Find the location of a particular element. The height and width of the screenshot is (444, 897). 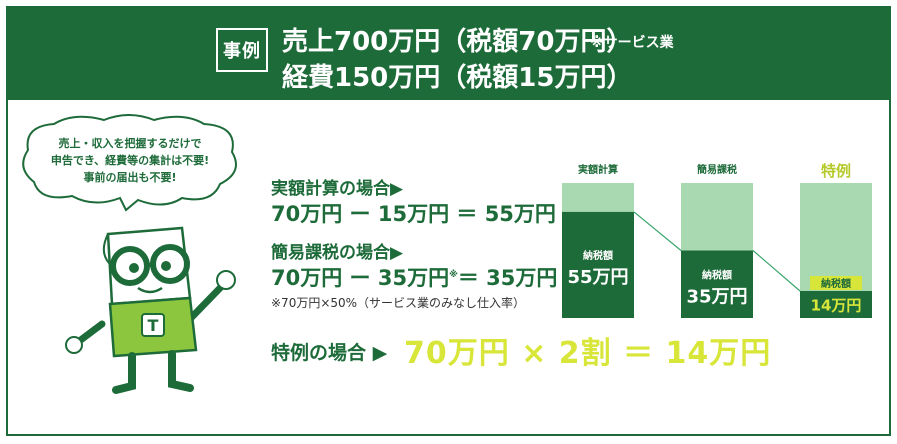

chart-value-label: 55万円 is located at coordinates (597, 277).